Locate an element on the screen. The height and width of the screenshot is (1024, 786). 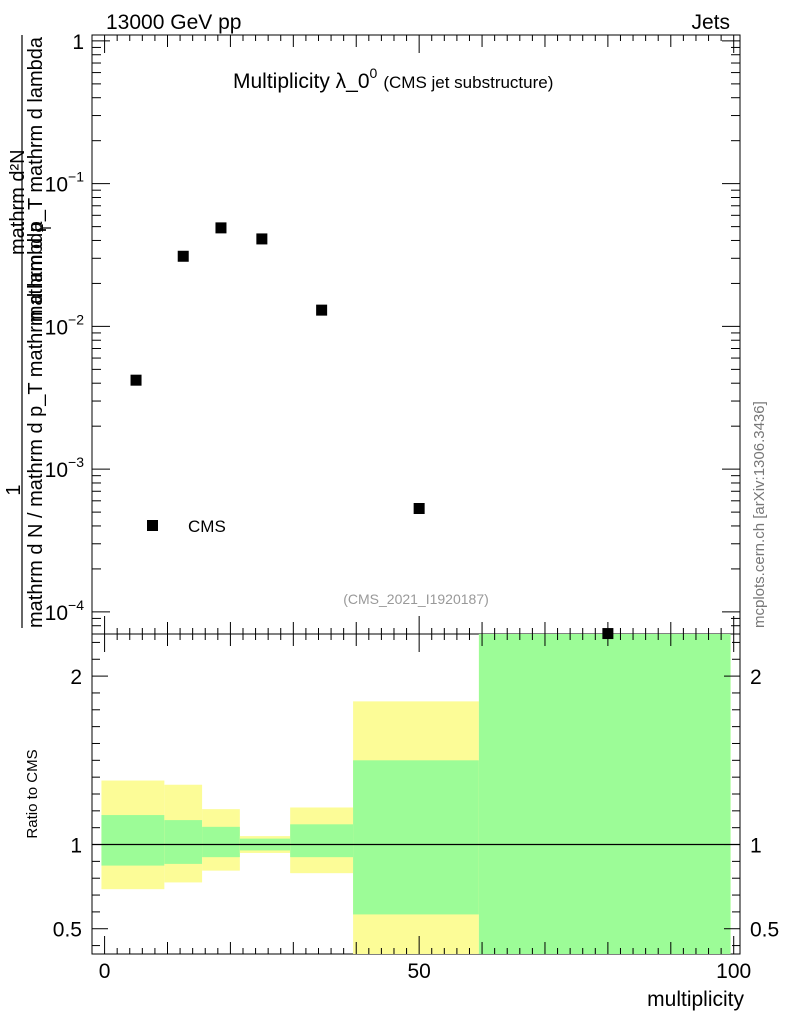
ratio-ytick-label-right: 1 is located at coordinates (756, 846).